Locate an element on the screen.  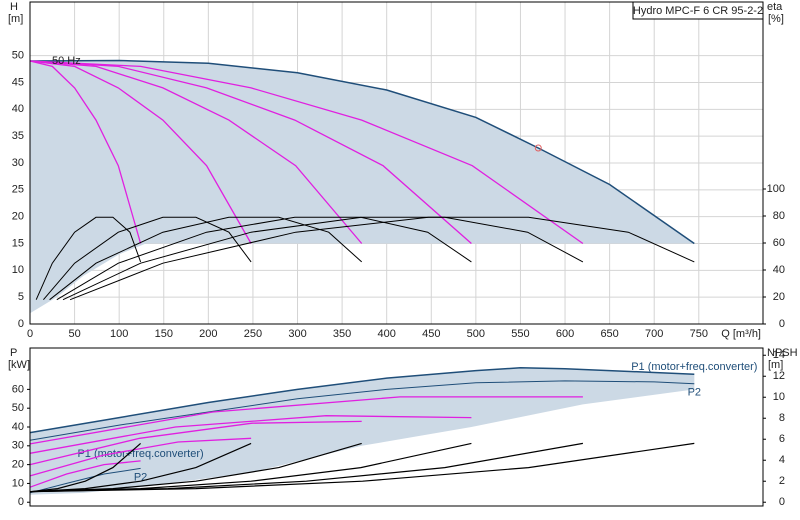
x-tick-label: 400 is located at coordinates (387, 334).